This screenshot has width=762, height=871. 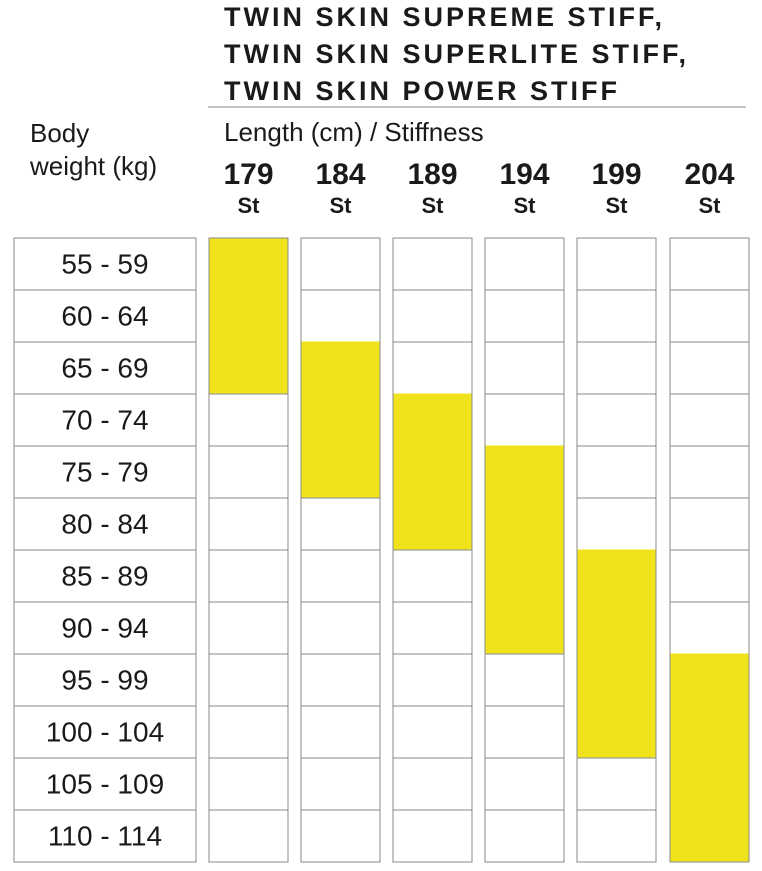 What do you see at coordinates (456, 54) in the screenshot?
I see `title-line: TWIN SKIN SUPERLITE STIFF,` at bounding box center [456, 54].